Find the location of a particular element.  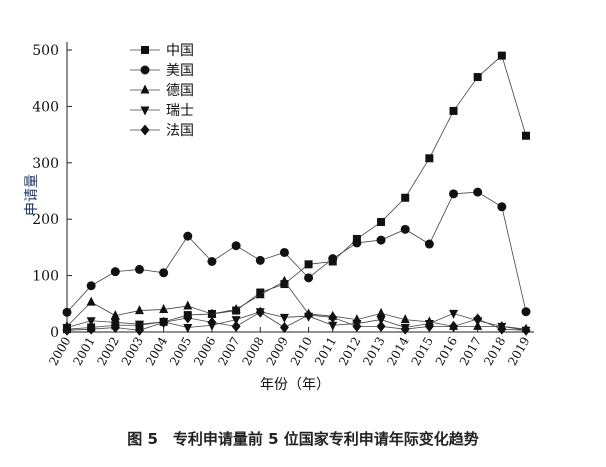

y-tick-label: 500 is located at coordinates (45, 51).